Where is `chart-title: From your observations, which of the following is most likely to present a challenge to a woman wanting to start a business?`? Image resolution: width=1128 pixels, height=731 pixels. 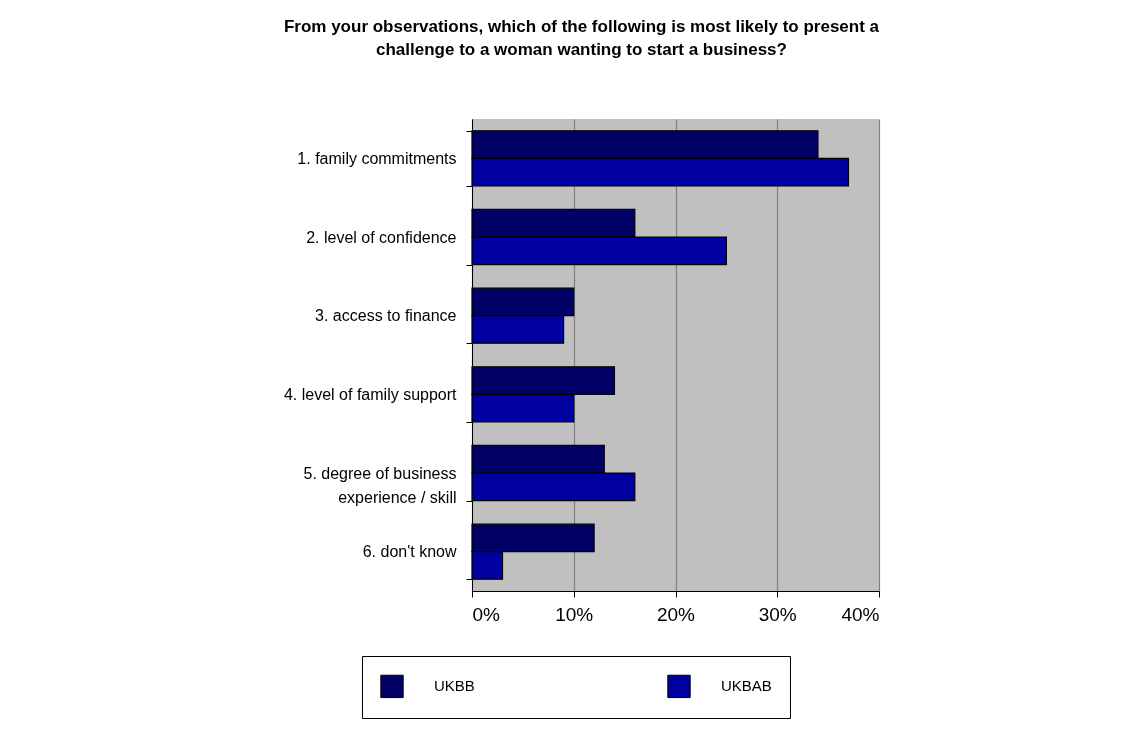 chart-title: From your observations, which of the following is most likely to present a challenge to a woman wanting to start a business? is located at coordinates (581, 38).